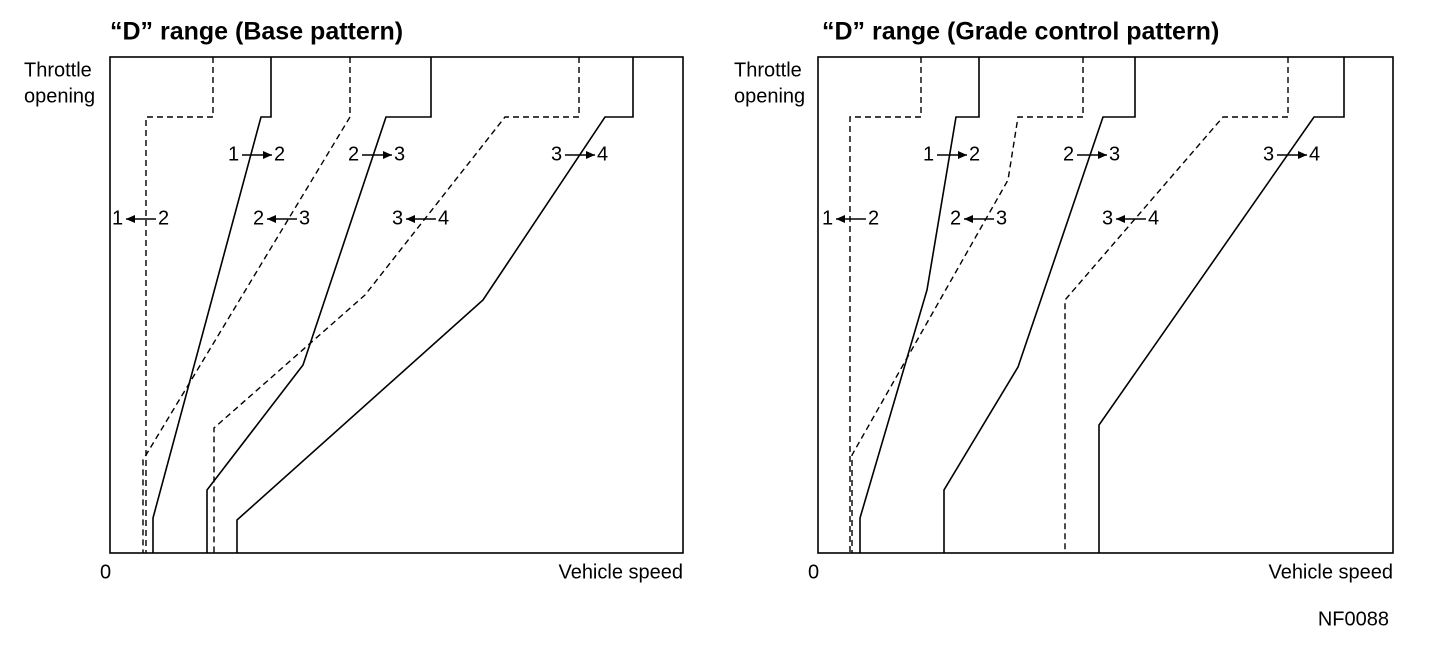 The width and height of the screenshot is (1456, 660). I want to click on panel-title: “D” range (Base pattern), so click(256, 32).